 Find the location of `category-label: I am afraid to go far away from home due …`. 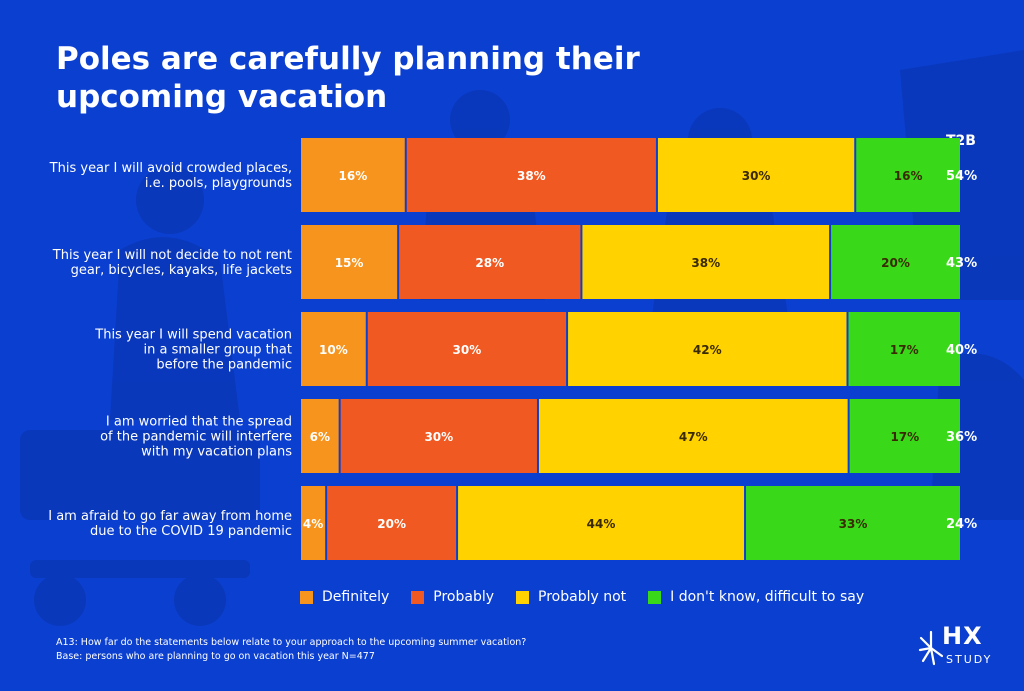

category-label: I am afraid to go far away from home due … is located at coordinates (170, 524).